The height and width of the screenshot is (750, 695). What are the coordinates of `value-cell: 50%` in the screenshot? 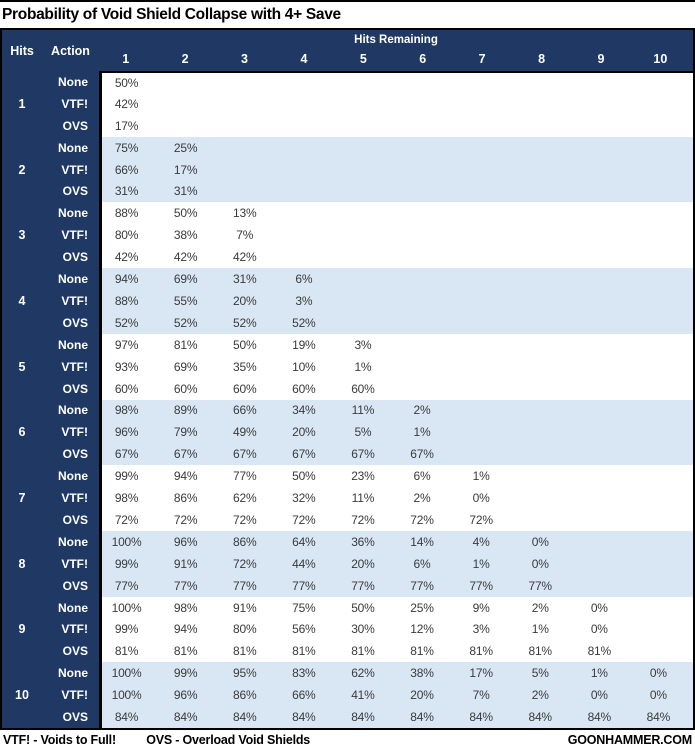 It's located at (245, 344).